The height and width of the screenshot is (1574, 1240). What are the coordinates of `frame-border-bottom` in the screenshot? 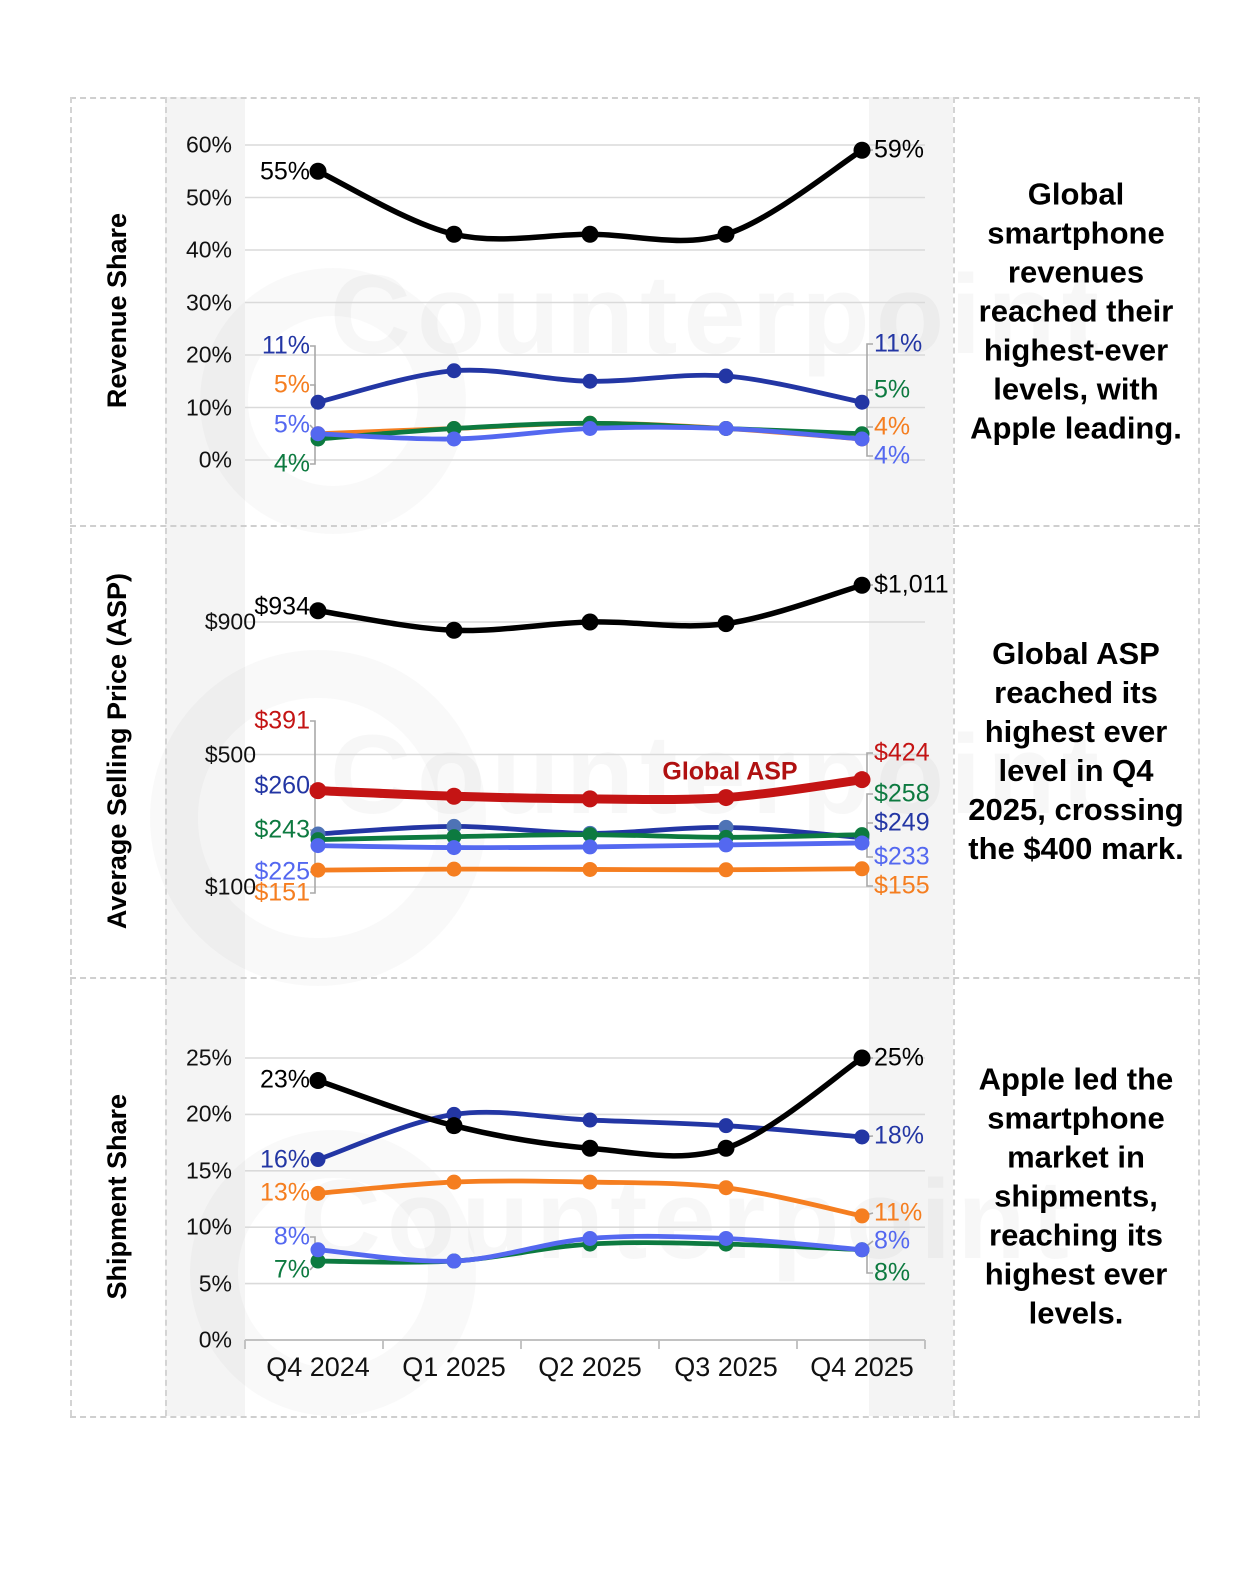 It's located at (635, 1417).